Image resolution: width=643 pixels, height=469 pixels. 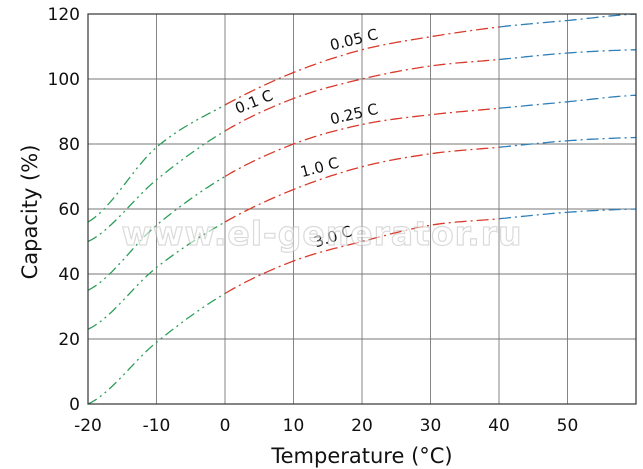 I want to click on x-tick-label: 0, so click(x=225, y=426).